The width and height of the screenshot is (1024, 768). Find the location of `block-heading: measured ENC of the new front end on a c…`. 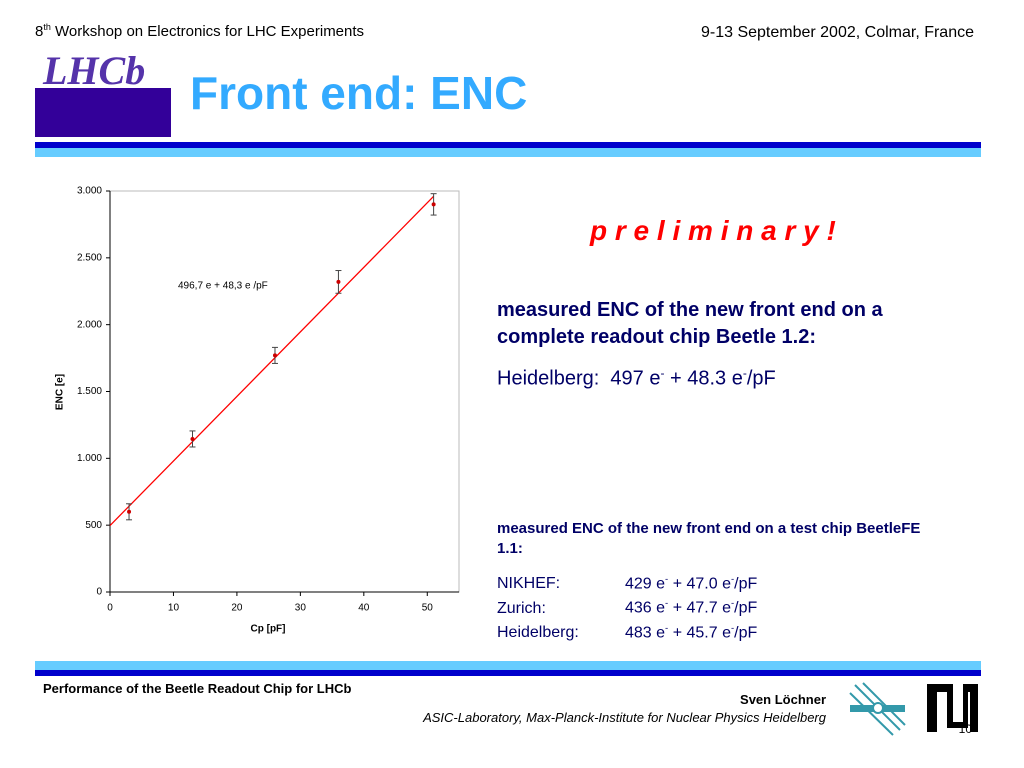

block-heading: measured ENC of the new front end on a c… is located at coordinates (690, 323).